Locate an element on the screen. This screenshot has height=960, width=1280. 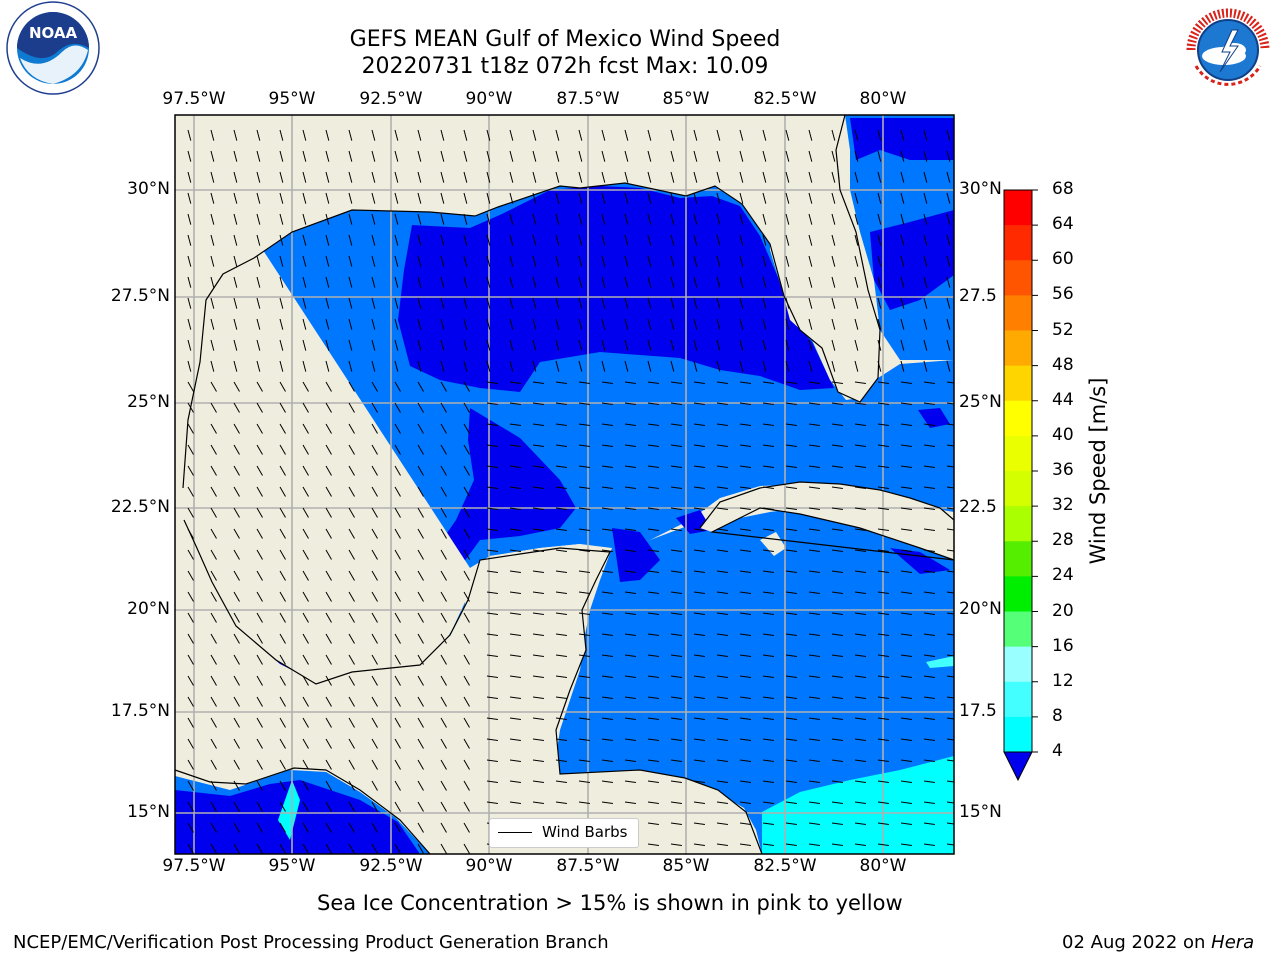
lon-label-bottom: 87.5°W is located at coordinates (588, 866).